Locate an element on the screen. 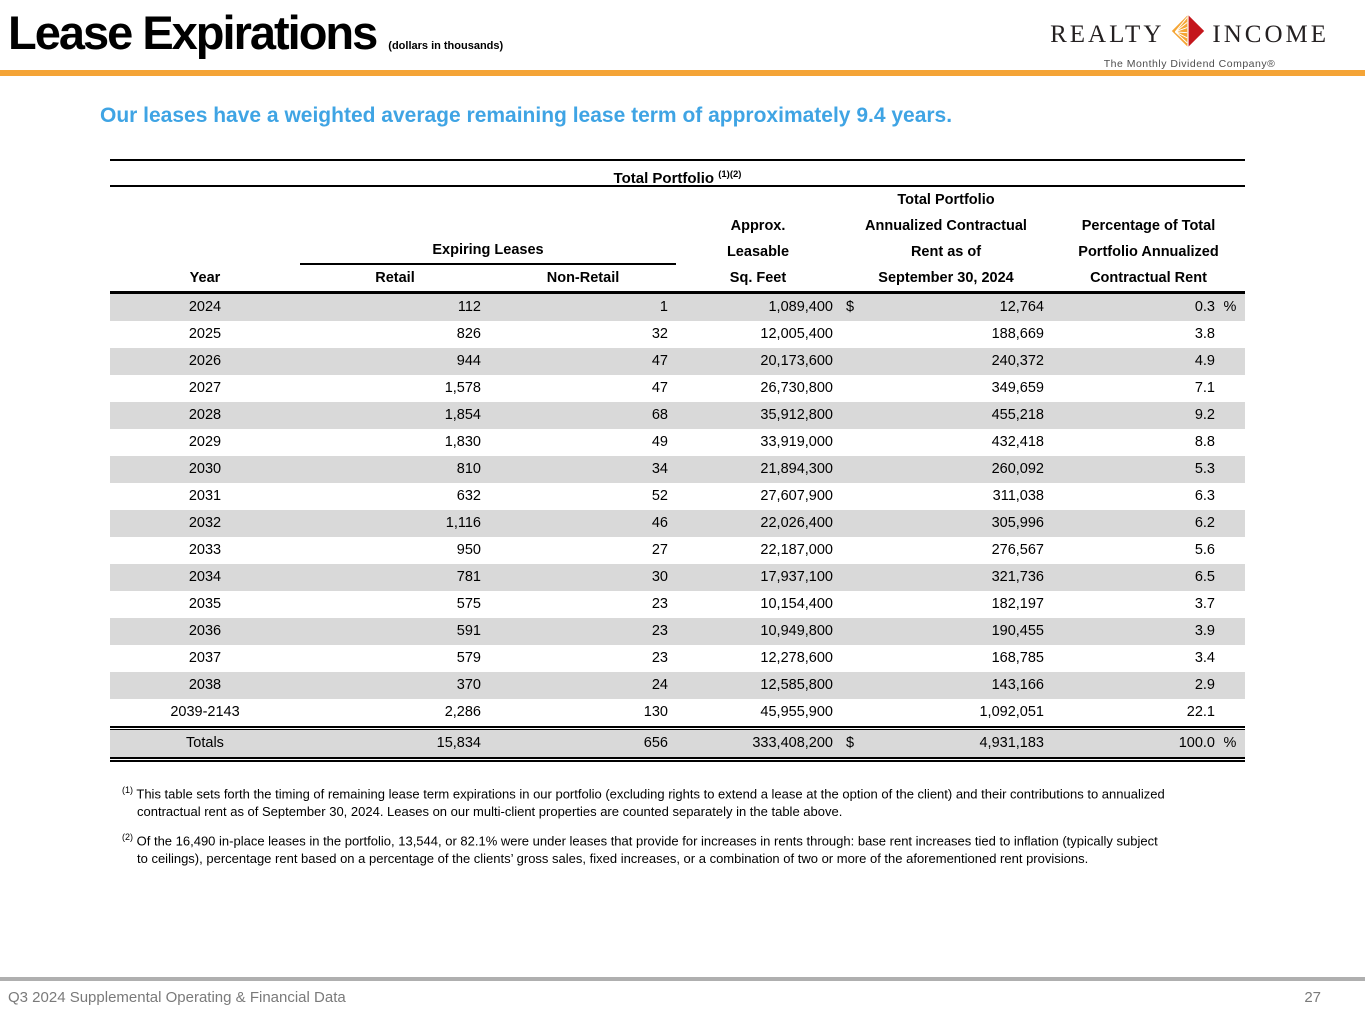  logo-brand-left: REALTY is located at coordinates (1107, 34).